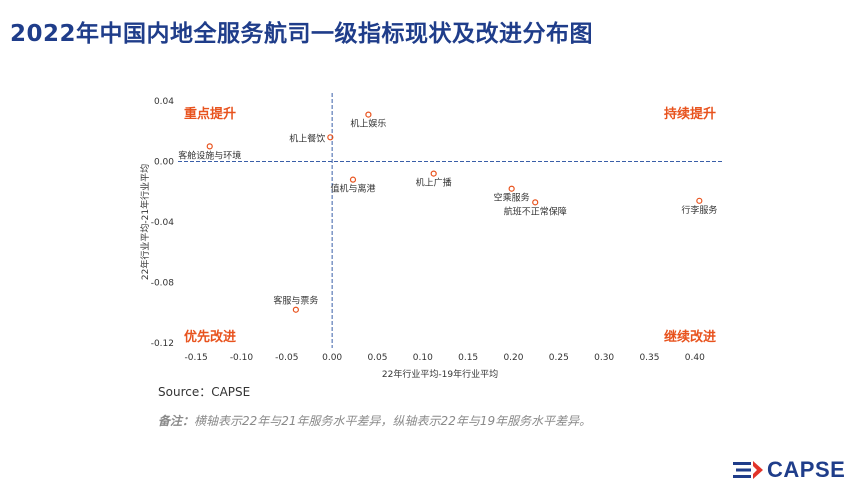 The height and width of the screenshot is (493, 861). What do you see at coordinates (468, 358) in the screenshot?
I see `x-tick-label: 0.15` at bounding box center [468, 358].